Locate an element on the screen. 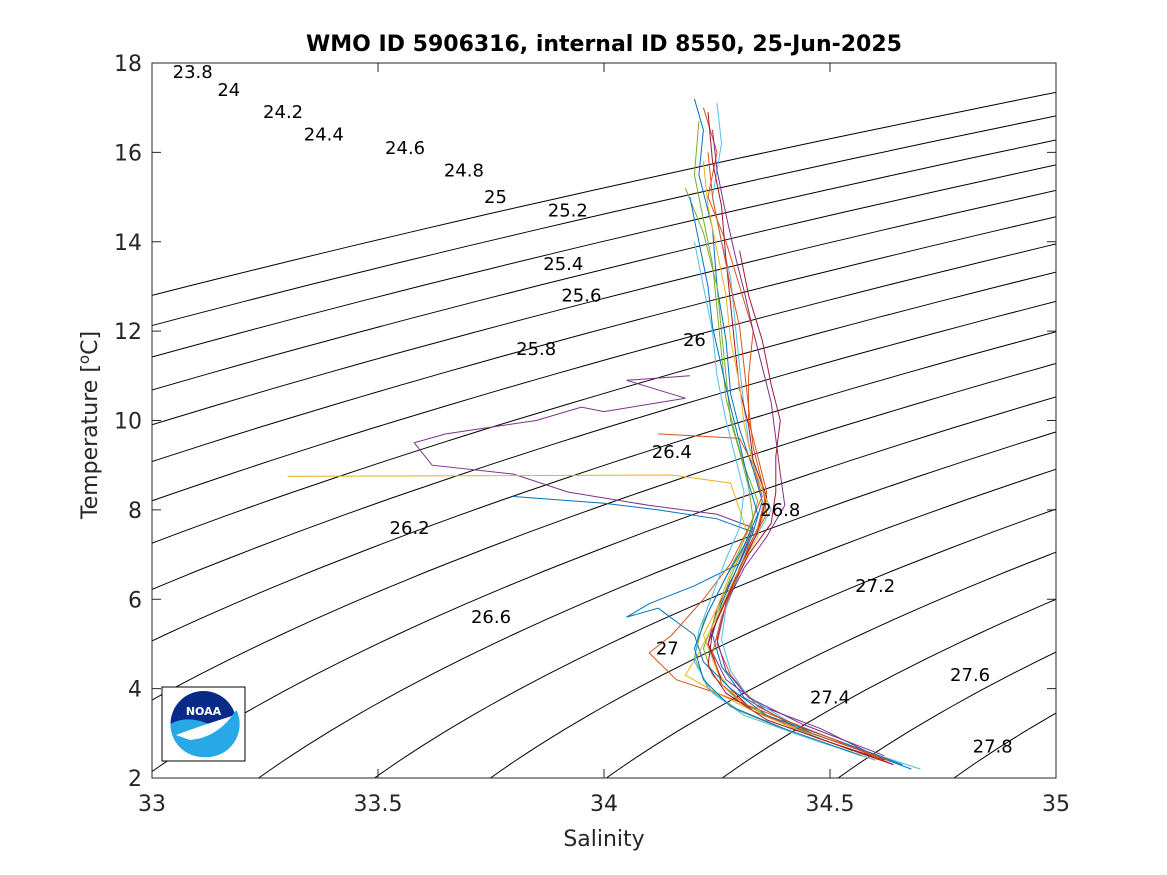  y-axis-label: Temperature [oC] is located at coordinates (89, 425).